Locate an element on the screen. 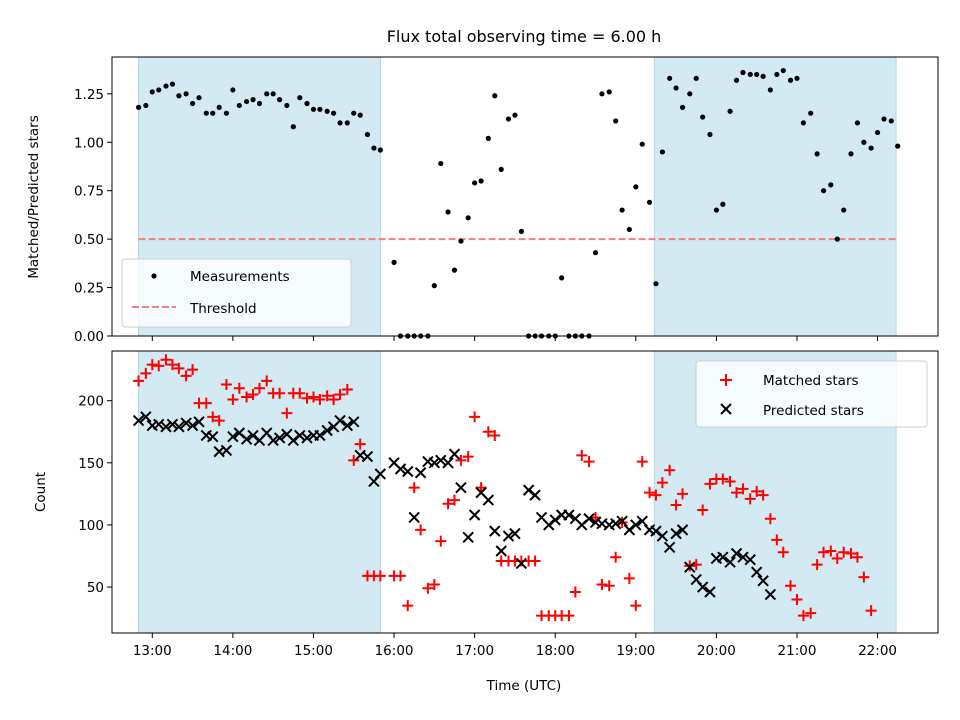 The width and height of the screenshot is (960, 720). x-axis-label: Time (UTC) is located at coordinates (524, 686).